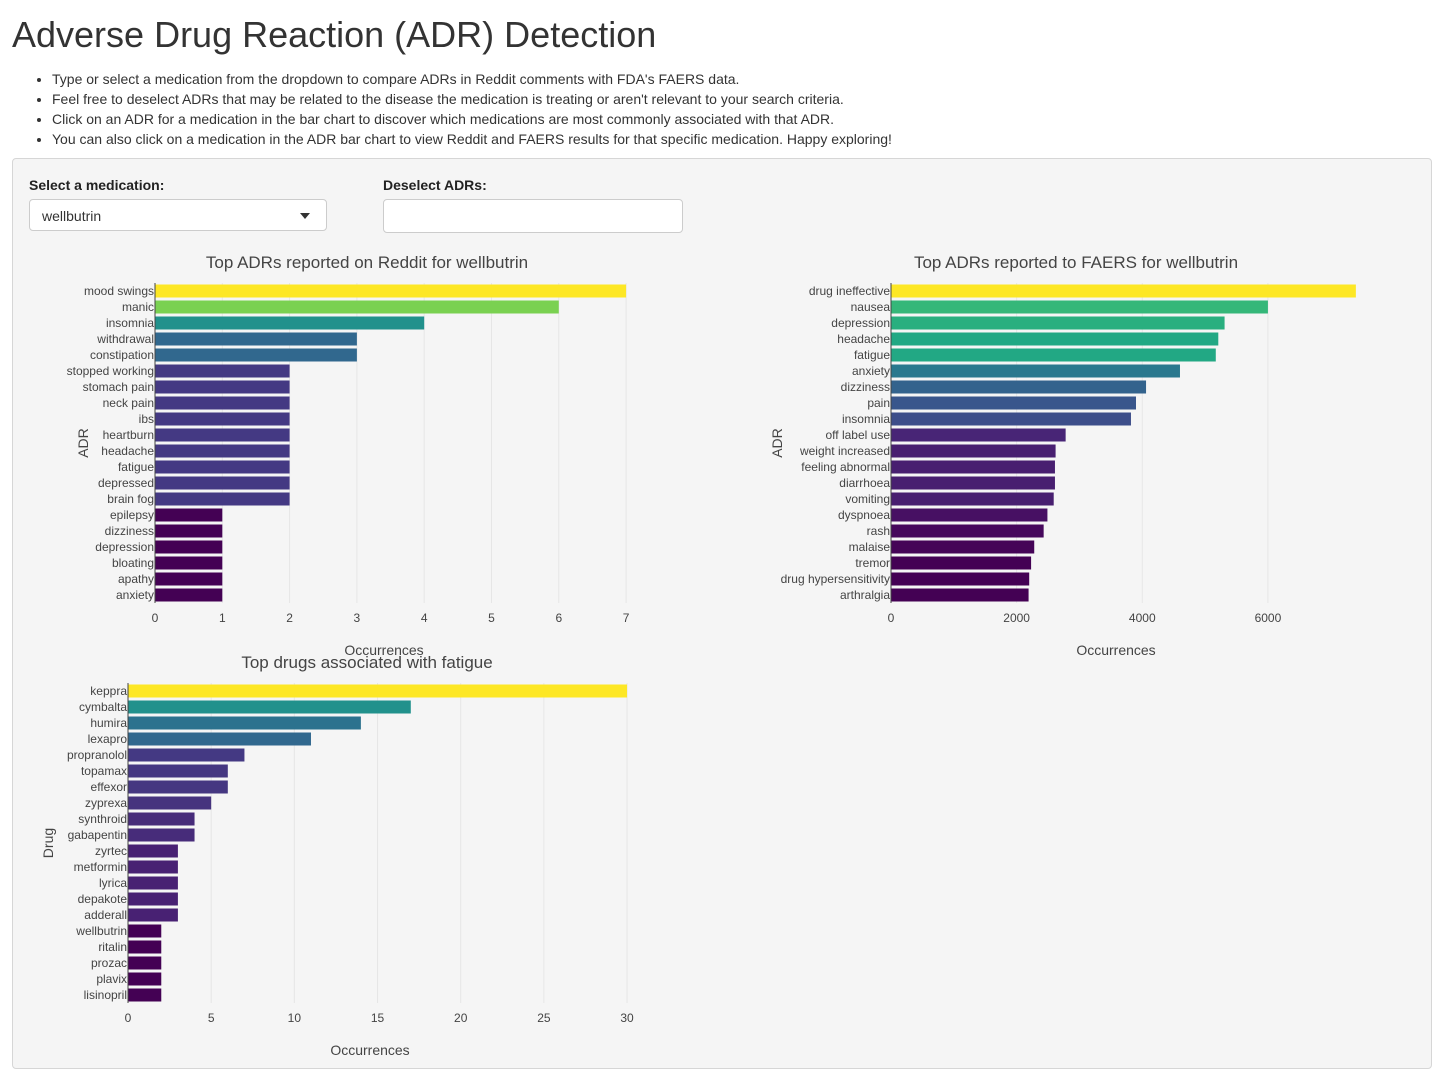 The width and height of the screenshot is (1443, 1081). I want to click on y-tick-label: mood swings, so click(119, 291).